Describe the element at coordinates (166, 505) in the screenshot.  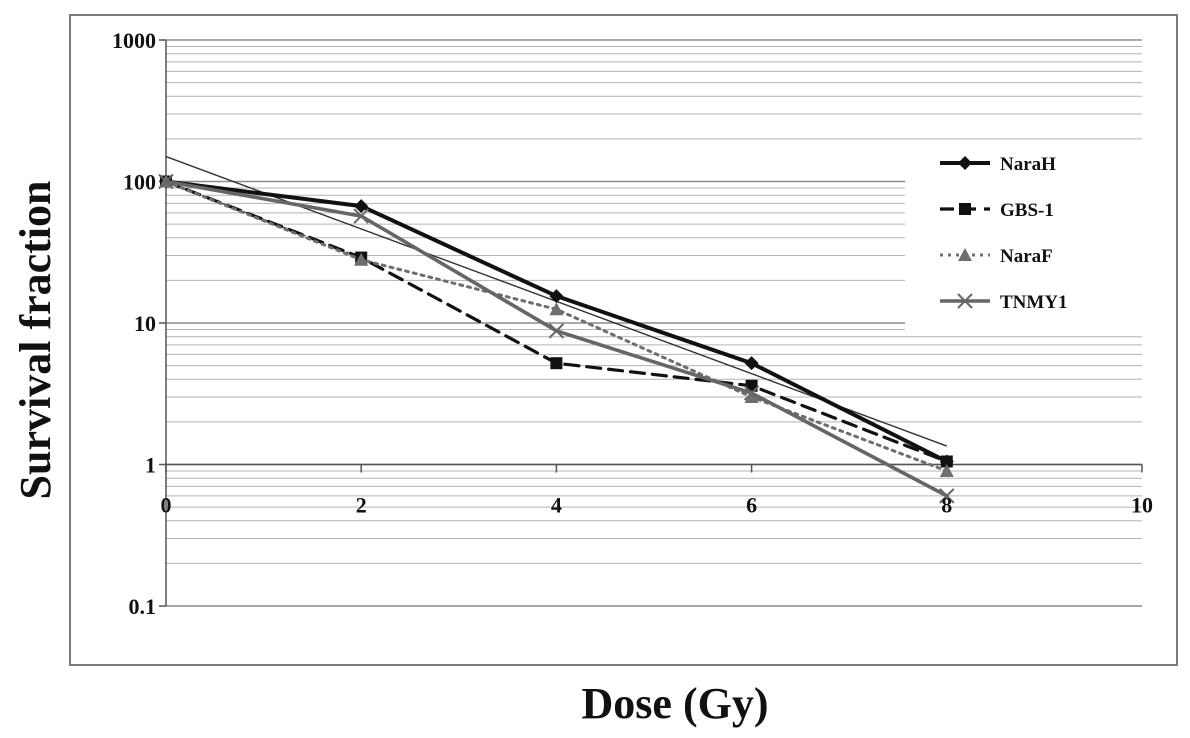
I see `x-tick-label: 0` at that location.